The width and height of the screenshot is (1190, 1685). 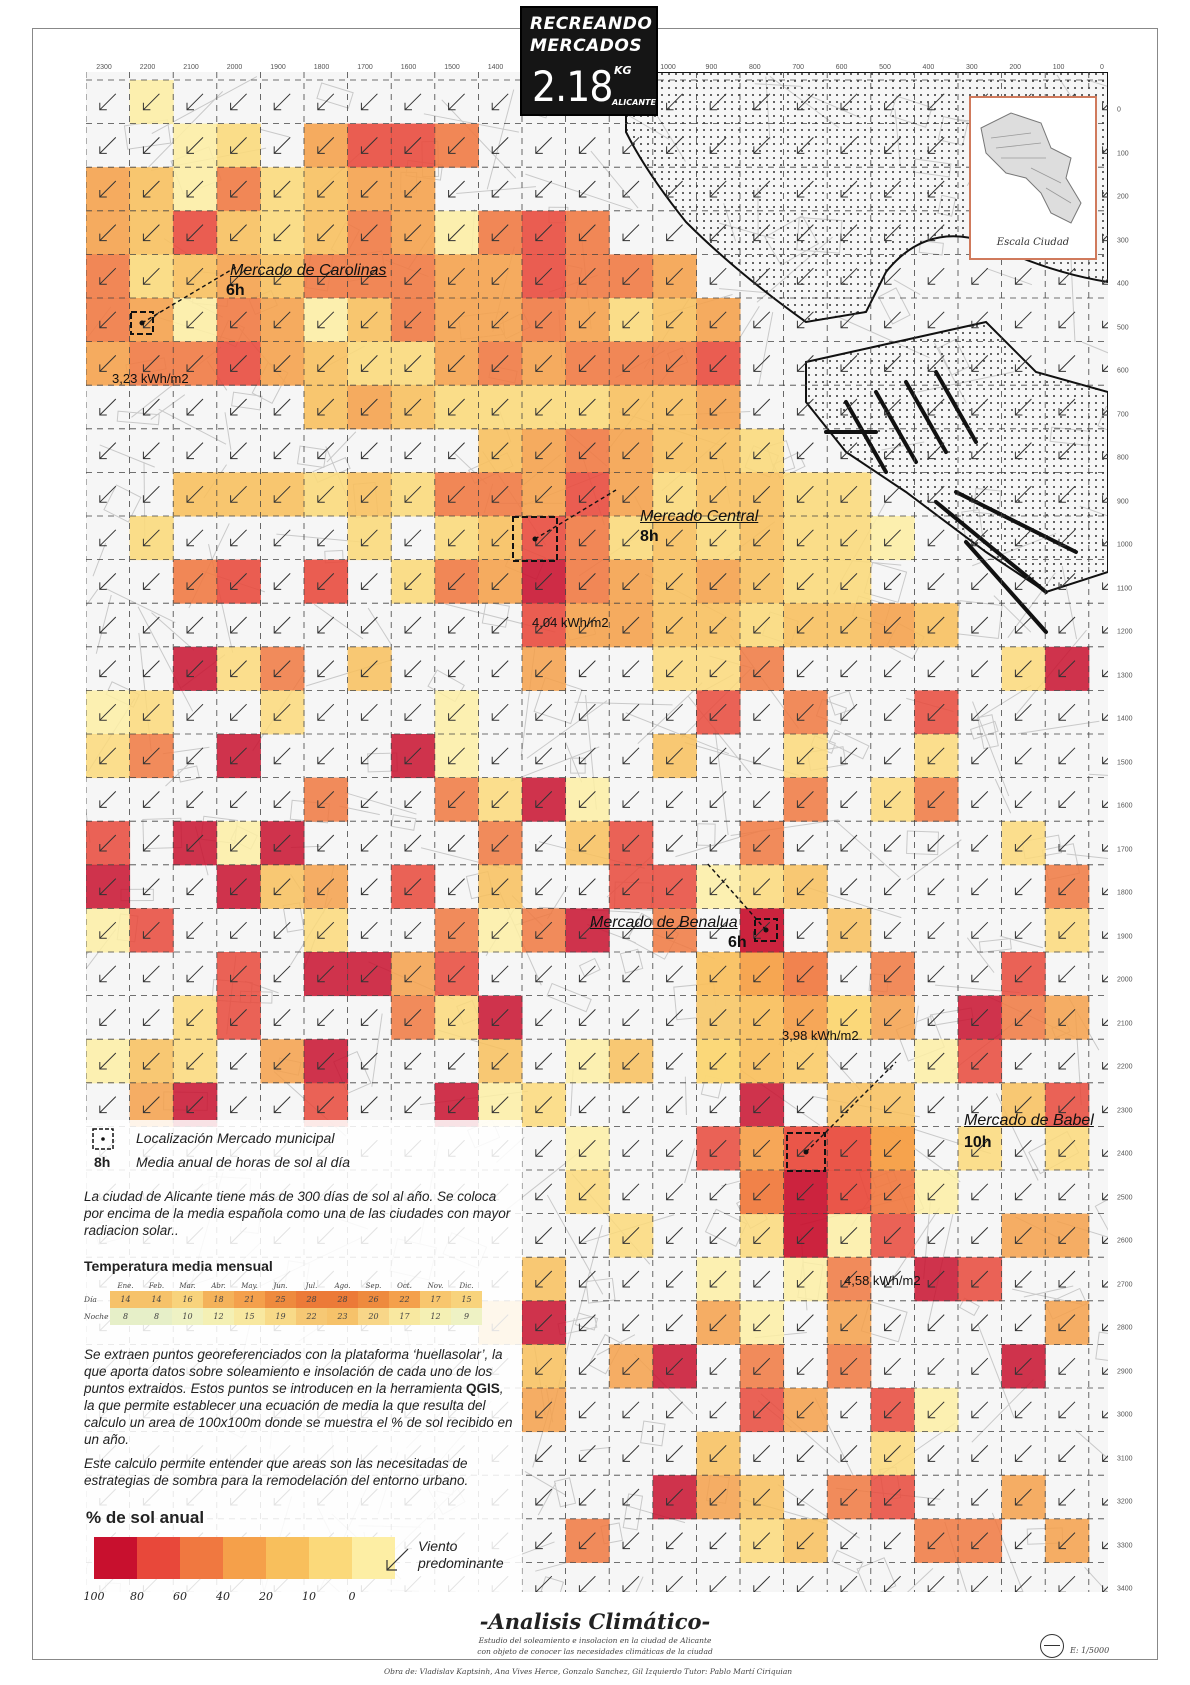 I want to click on title-block: RECREANDO MERCADOS 2.18 KG ALICANTE, so click(x=589, y=61).